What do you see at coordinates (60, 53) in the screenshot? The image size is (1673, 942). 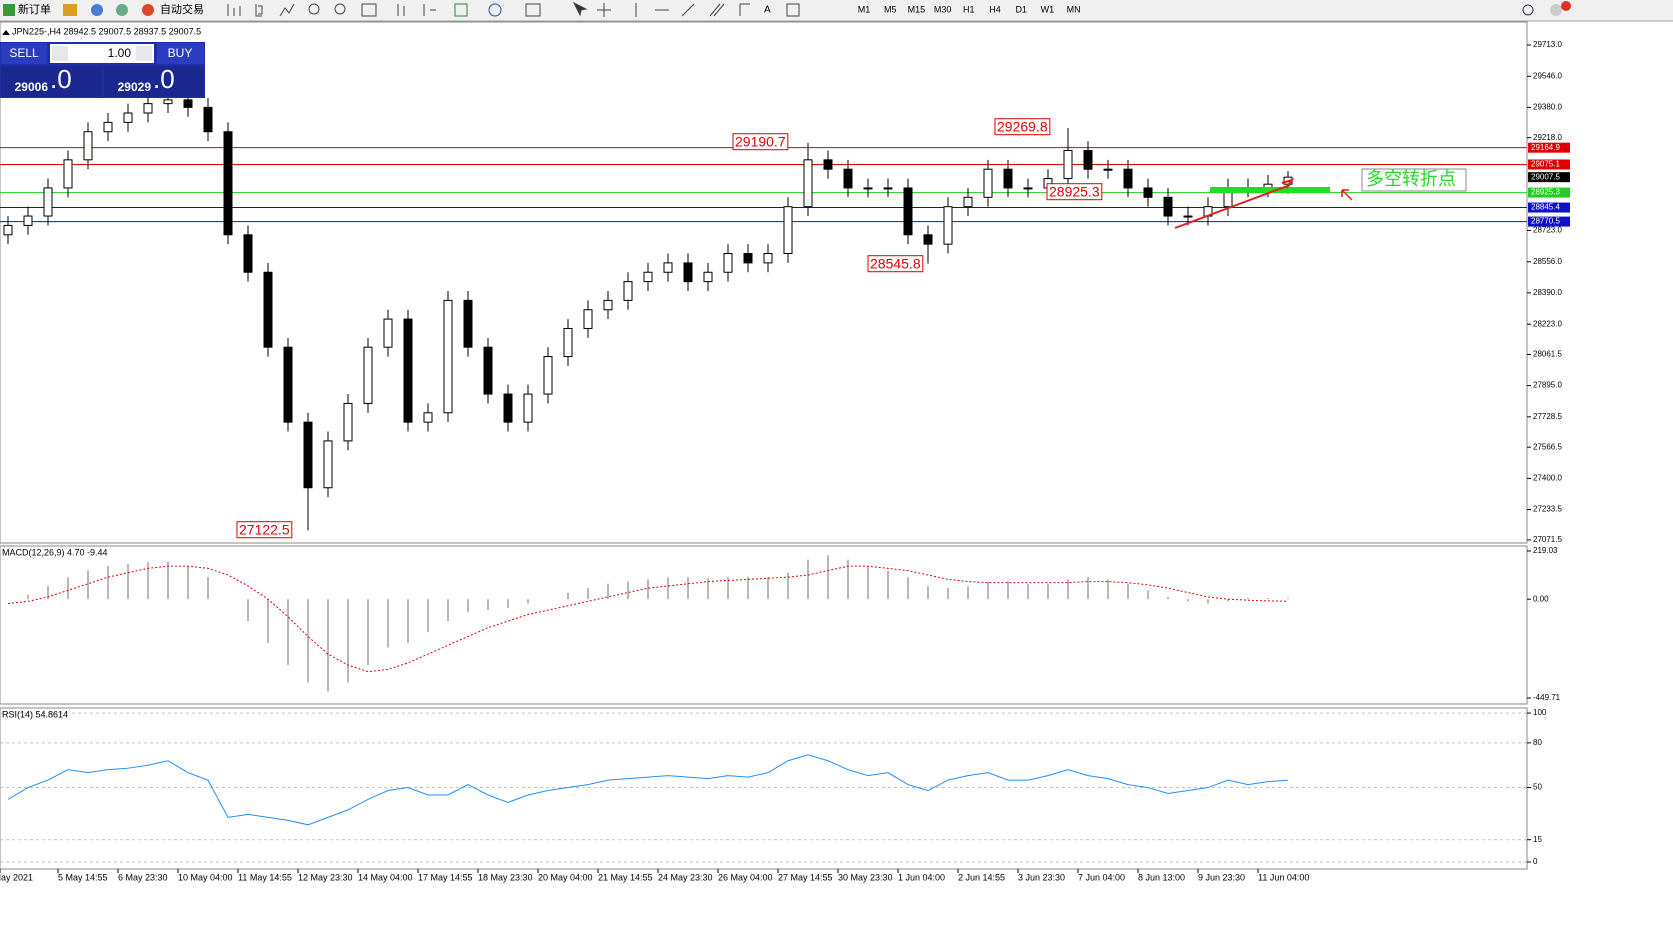 I see `lot-down` at bounding box center [60, 53].